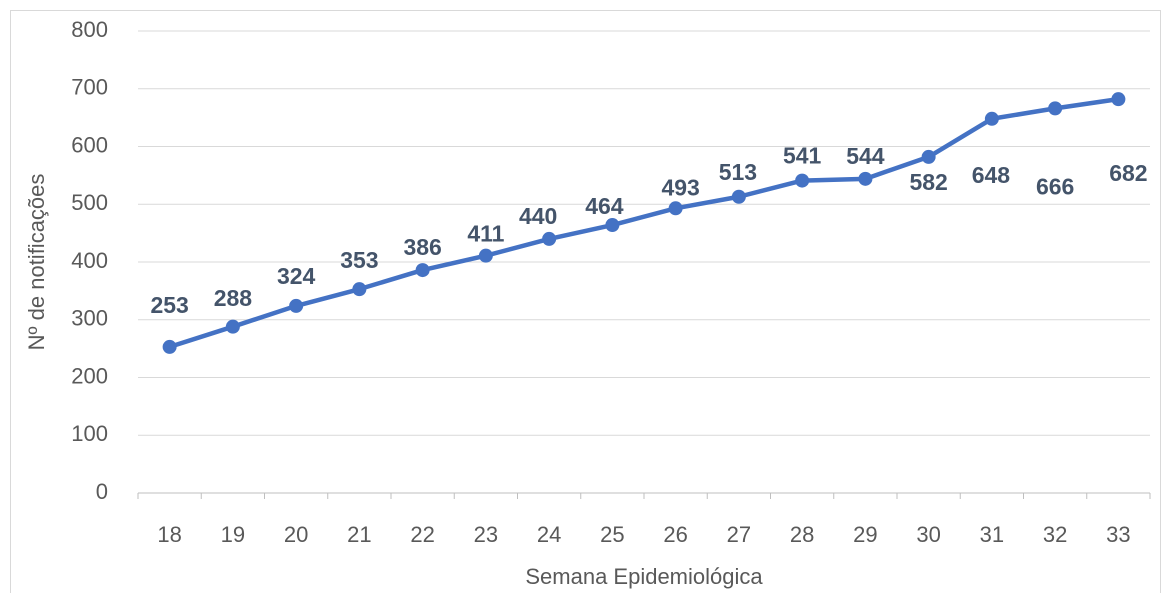 The height and width of the screenshot is (593, 1165). Describe the element at coordinates (89, 87) in the screenshot. I see `y-tick-label: 700` at that location.